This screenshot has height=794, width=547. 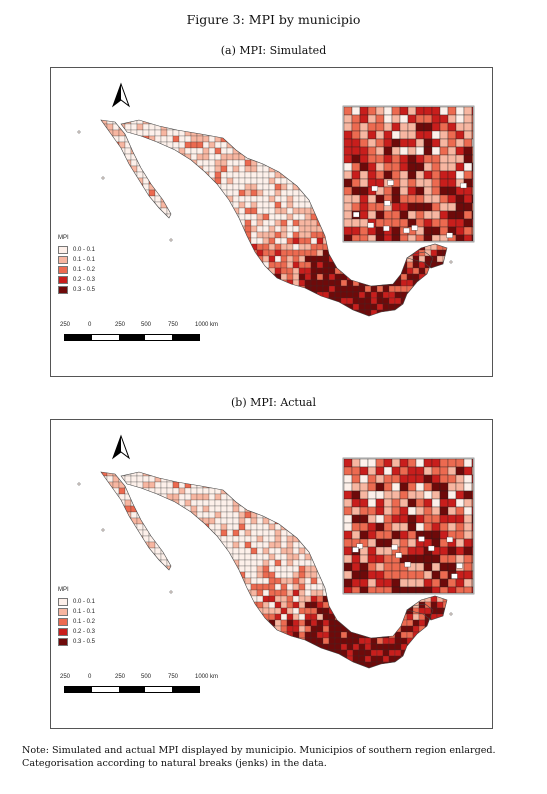 What do you see at coordinates (273, 50) in the screenshot?
I see `panel-a-caption: (a) MPI: Simulated` at bounding box center [273, 50].